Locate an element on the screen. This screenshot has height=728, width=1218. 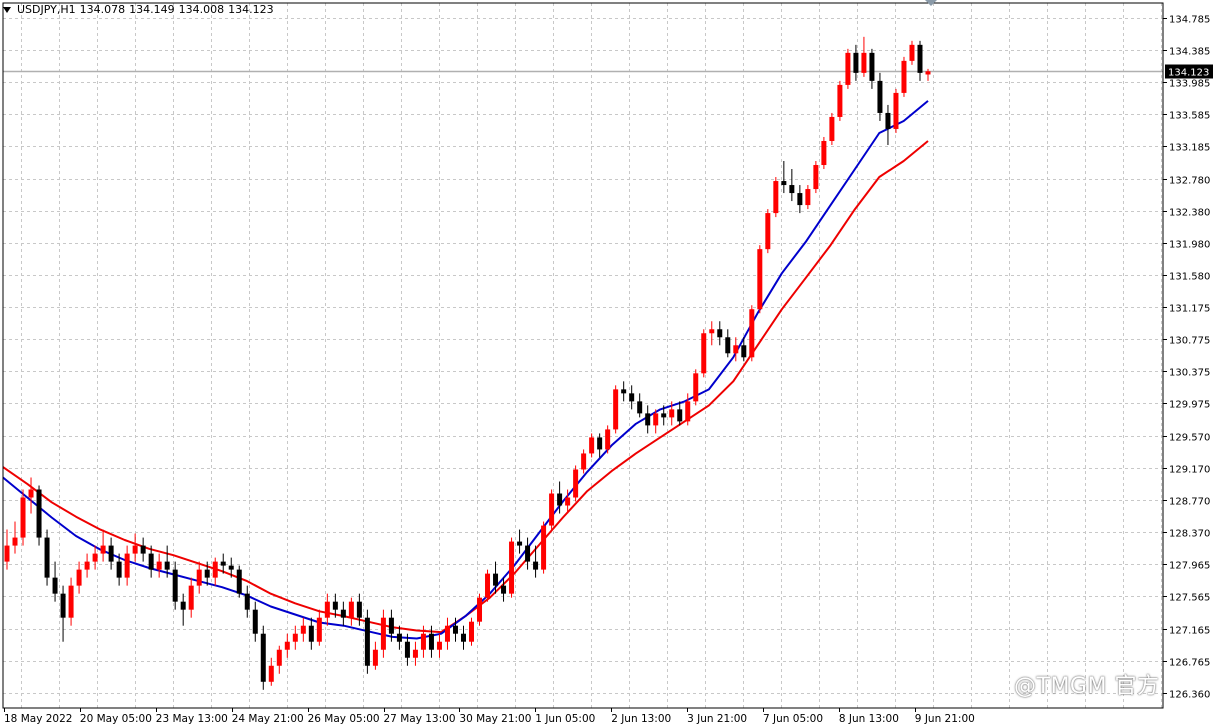
y-tick-label: 128.370 is located at coordinates (1189, 534).